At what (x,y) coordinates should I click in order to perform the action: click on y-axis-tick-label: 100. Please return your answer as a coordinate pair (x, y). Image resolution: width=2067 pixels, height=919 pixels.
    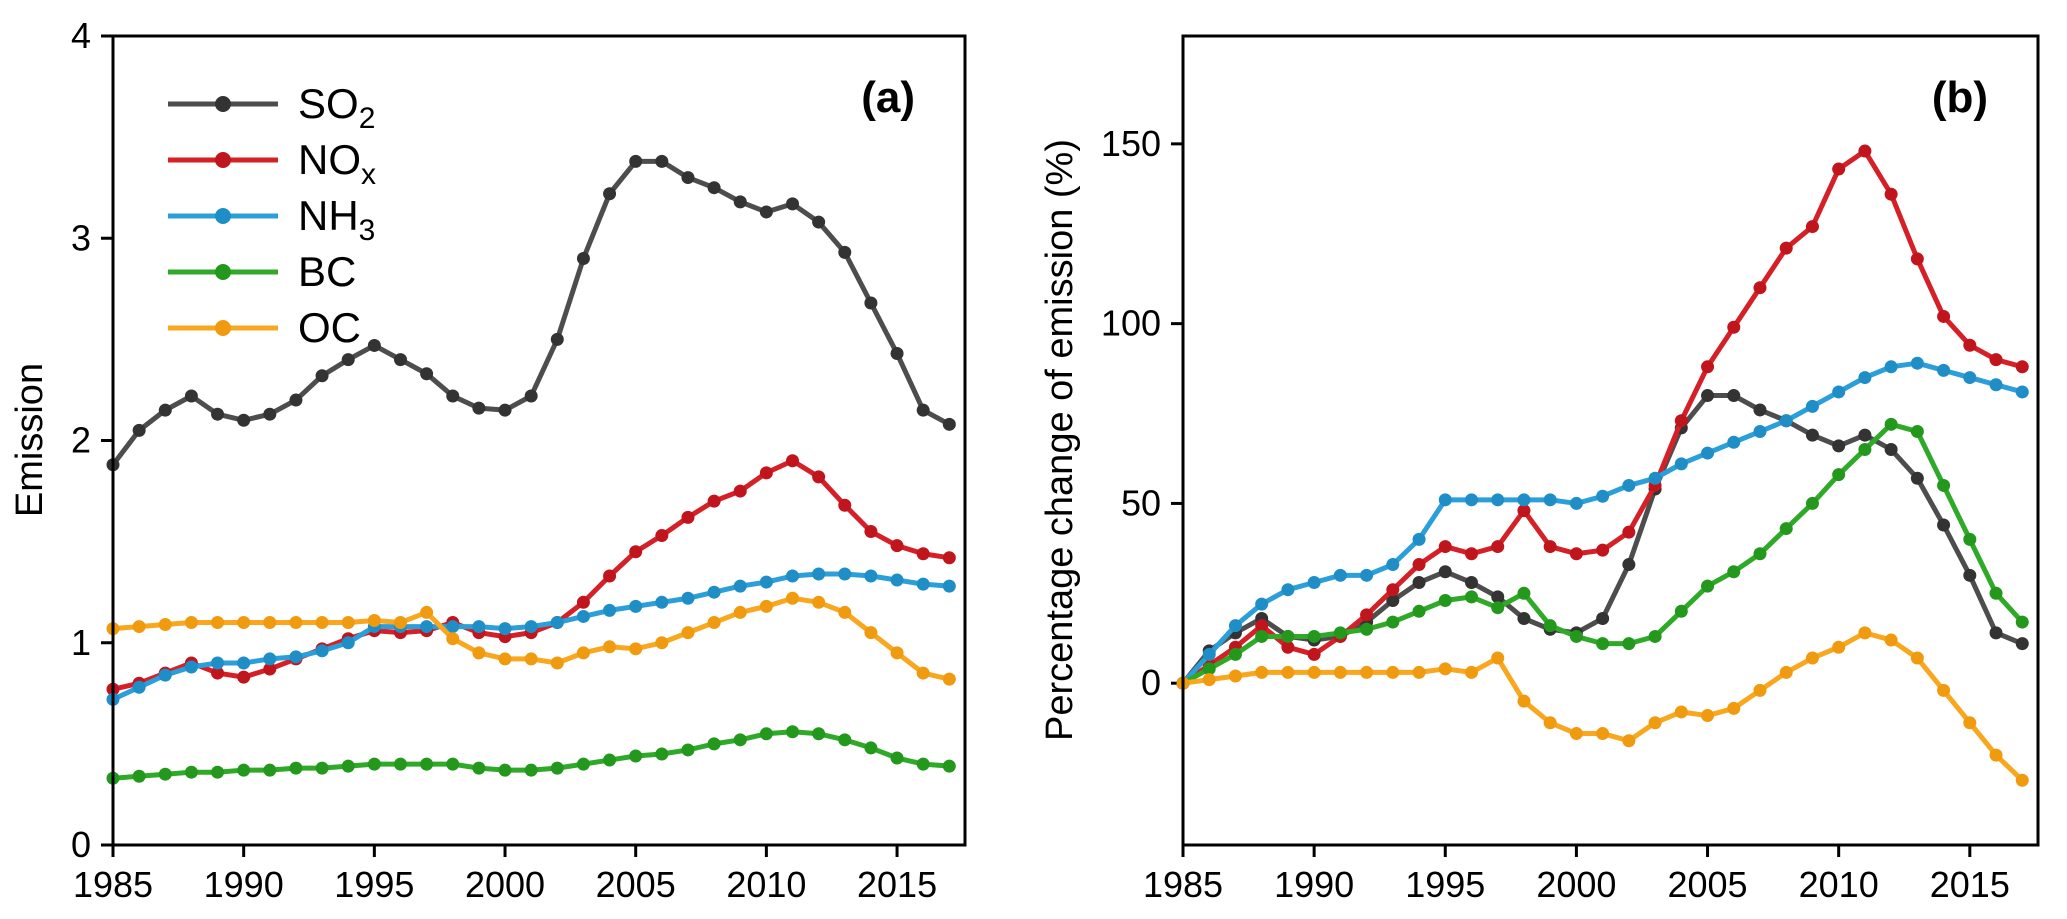
    Looking at the image, I should click on (1131, 323).